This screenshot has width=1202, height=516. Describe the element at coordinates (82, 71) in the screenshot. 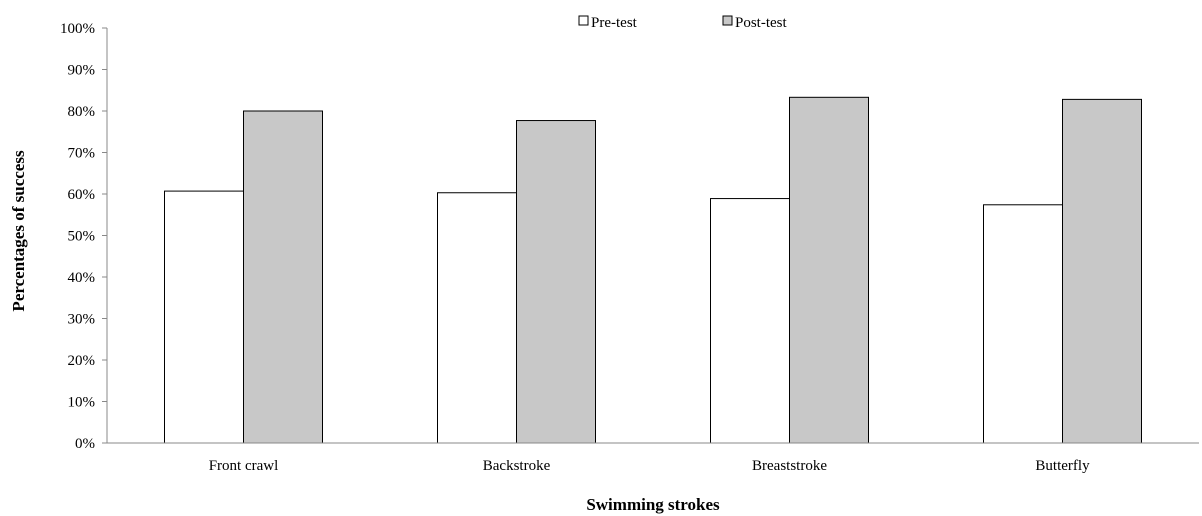

I see `y-tick-label: 90%` at that location.